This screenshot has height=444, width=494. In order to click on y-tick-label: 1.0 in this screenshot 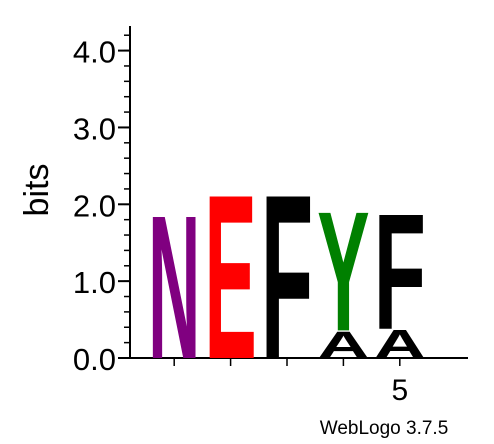, I will do `click(94, 282)`.